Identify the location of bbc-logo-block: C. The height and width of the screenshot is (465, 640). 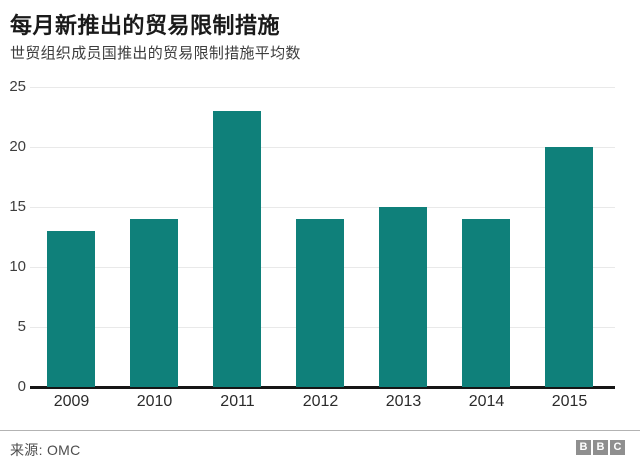
(617, 447).